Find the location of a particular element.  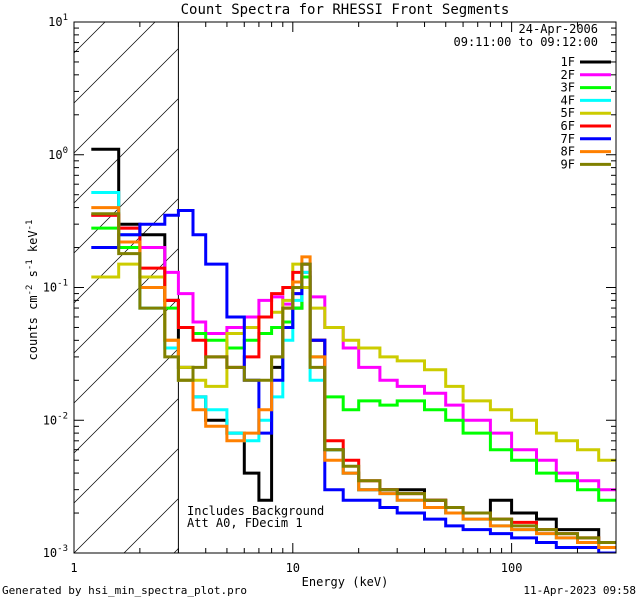

legend-label-3F: 3F is located at coordinates (568, 88).